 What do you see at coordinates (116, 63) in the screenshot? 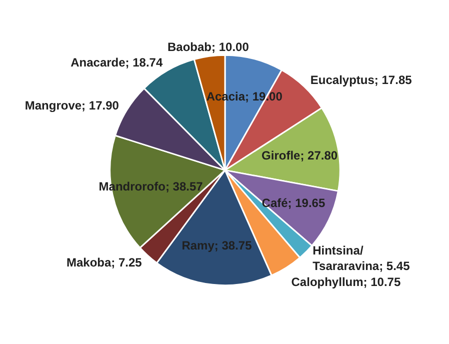
I see `slice-label: Anacarde; 18.74` at bounding box center [116, 63].